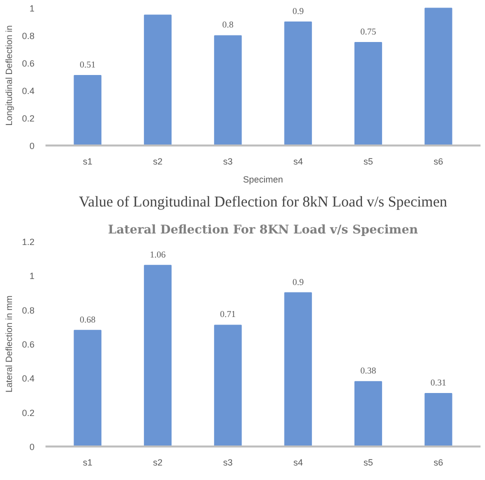  Describe the element at coordinates (228, 25) in the screenshot. I see `data-label: 0.8` at that location.